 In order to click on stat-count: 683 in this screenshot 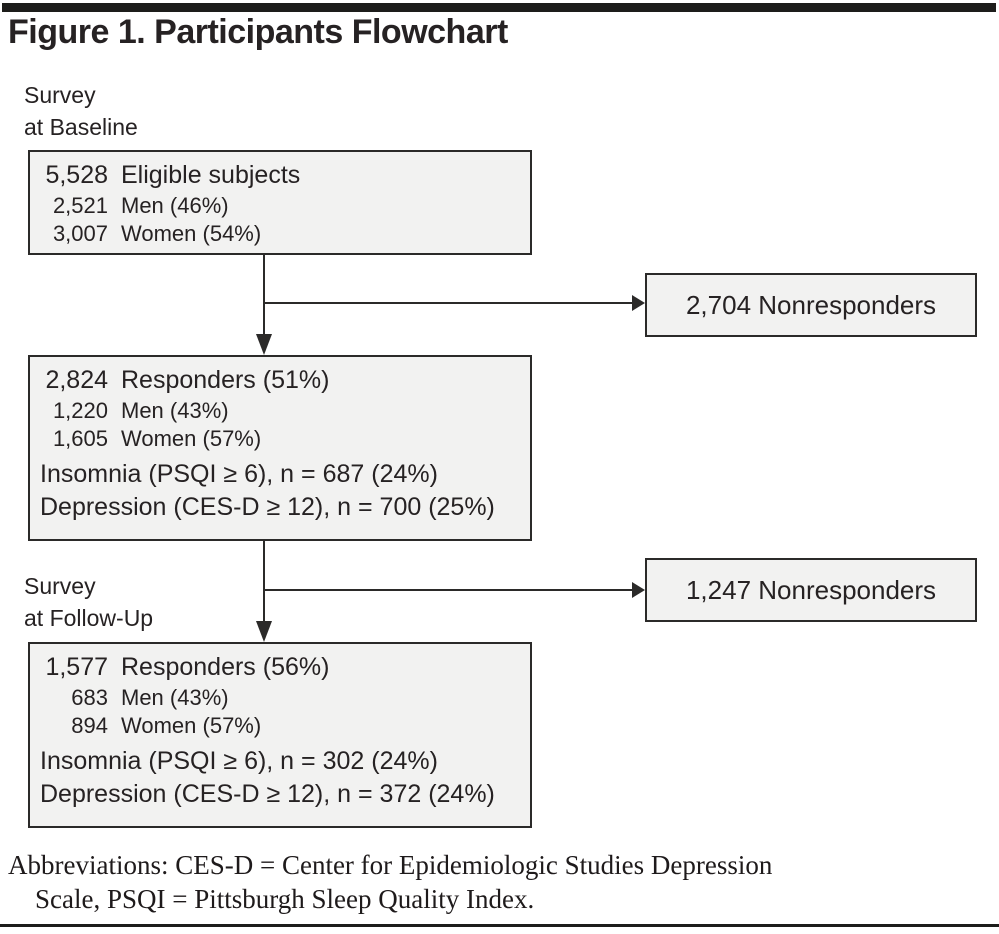, I will do `click(89, 697)`.